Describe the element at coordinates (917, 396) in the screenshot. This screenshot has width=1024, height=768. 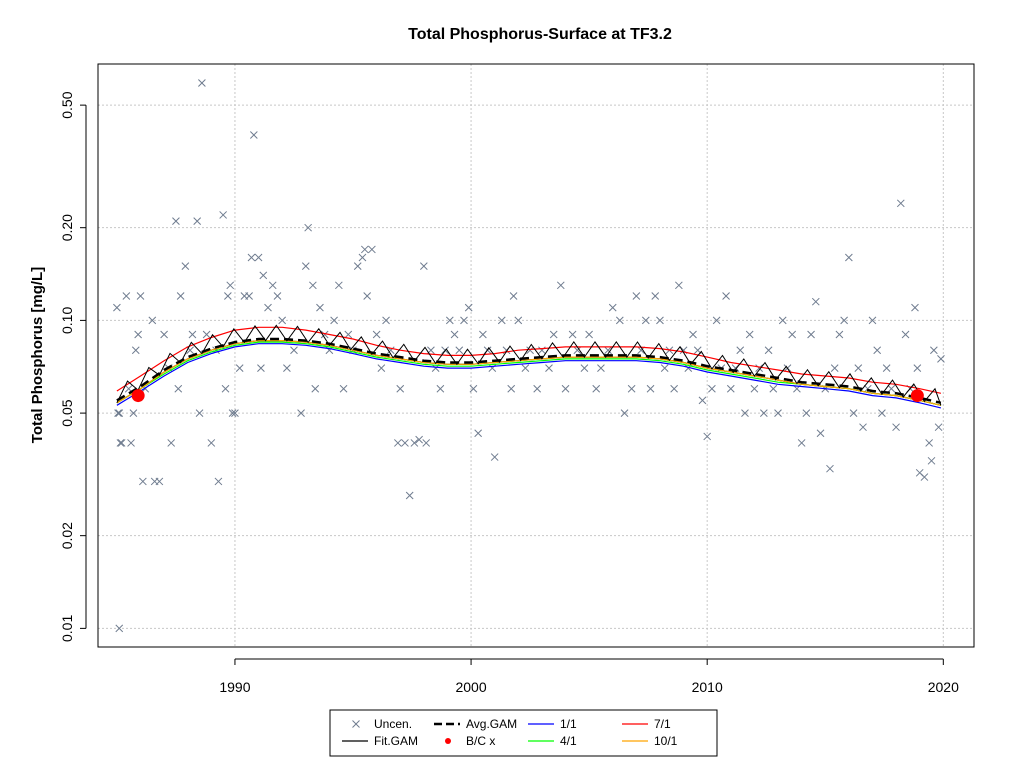
I see `bc-point` at that location.